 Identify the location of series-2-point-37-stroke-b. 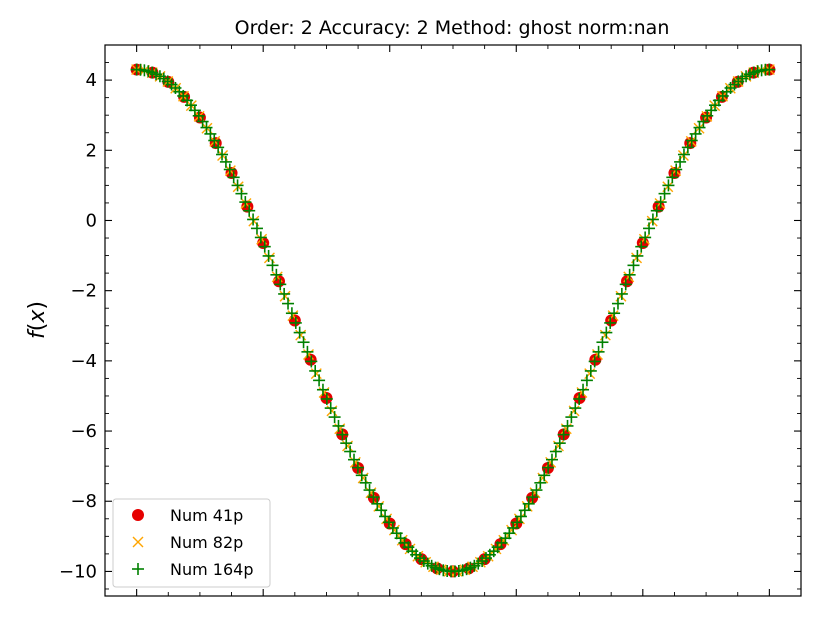
(418, 556).